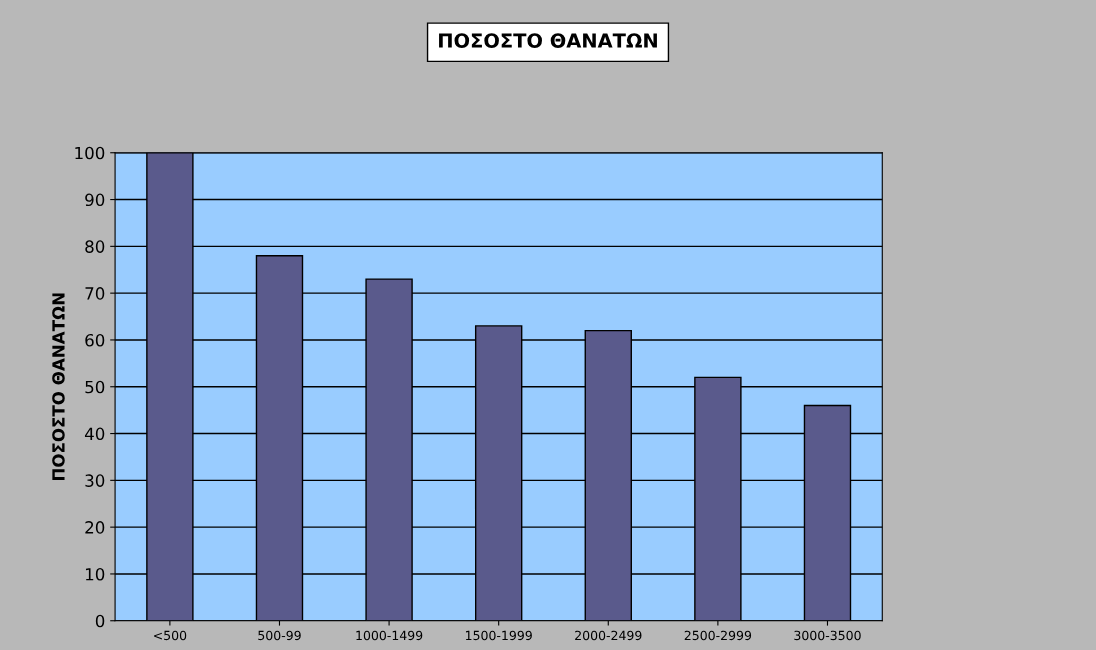  What do you see at coordinates (58, 387) in the screenshot?
I see `y-axis-title: ΠΟΣΟΣΤΟ ΘΑΝΑΤΩΝ` at bounding box center [58, 387].